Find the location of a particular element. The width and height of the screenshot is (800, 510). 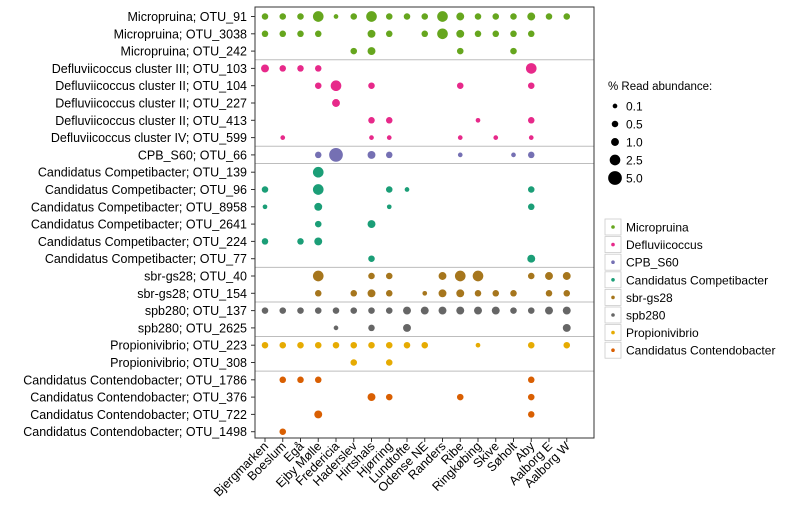

y-tick-label: Defluviicoccus cluster II; OTU_413 is located at coordinates (151, 121).